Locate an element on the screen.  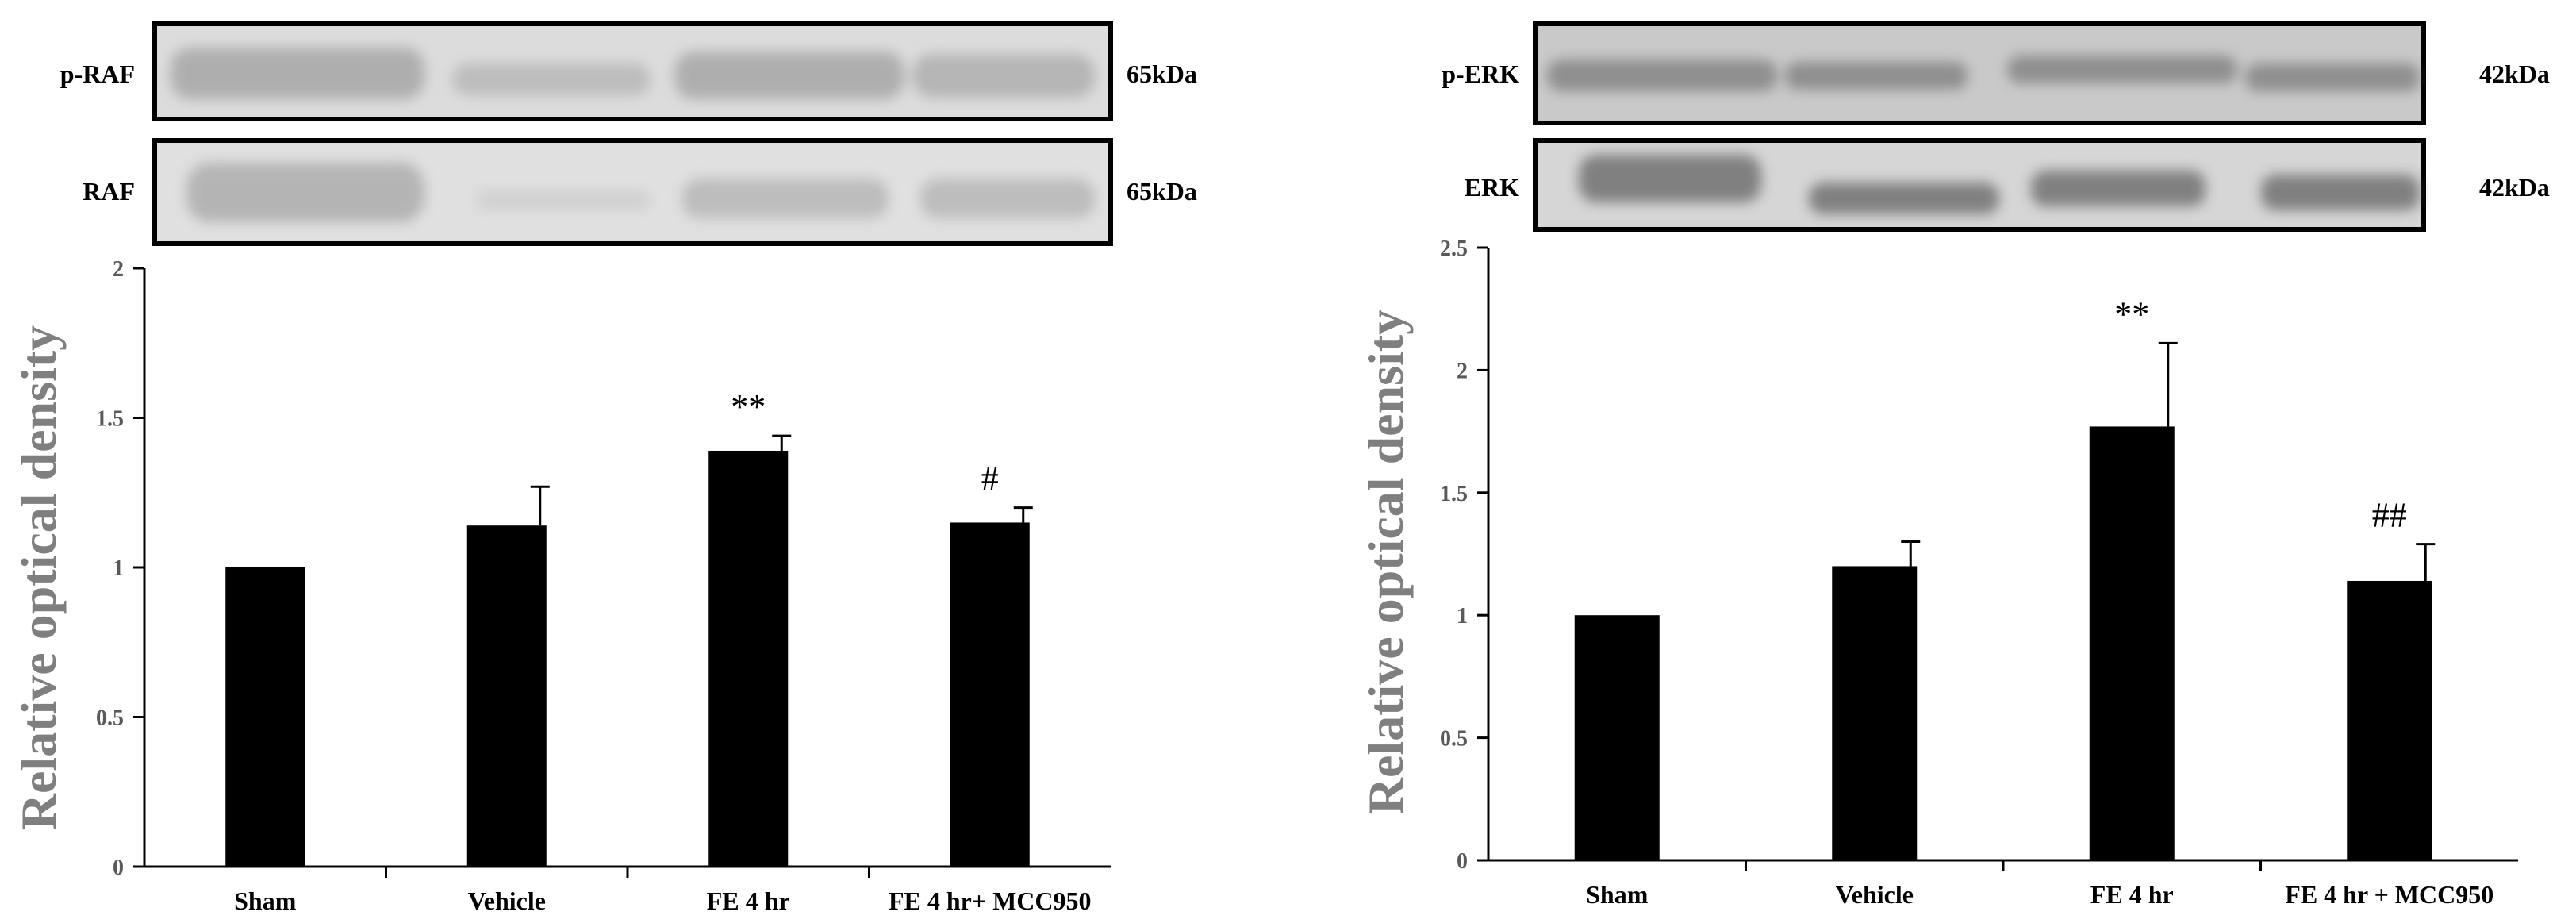
y-tick-label: 2.5 is located at coordinates (1454, 249).